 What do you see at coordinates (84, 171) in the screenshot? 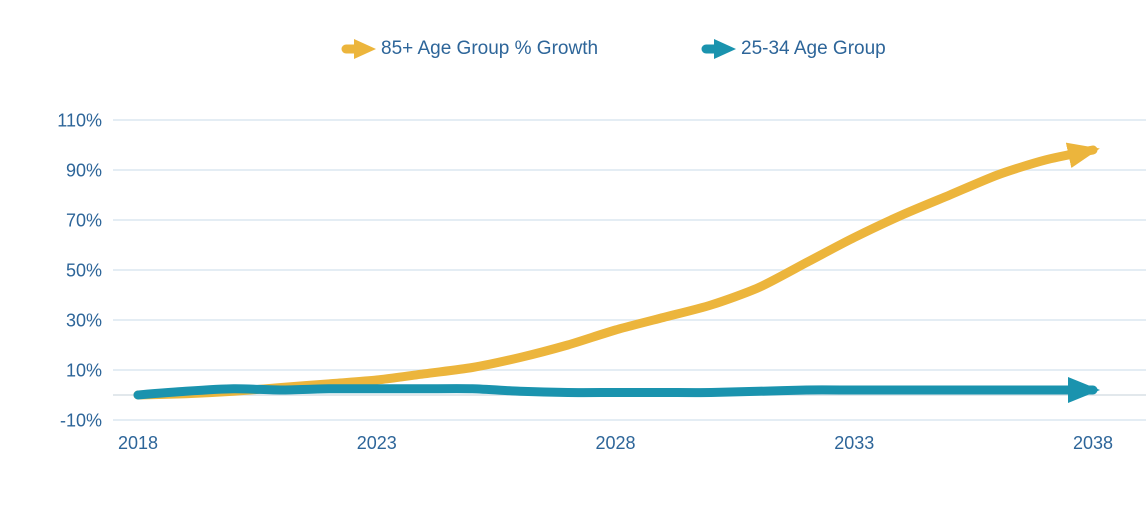
I see `y-tick-label: 90%` at bounding box center [84, 171].